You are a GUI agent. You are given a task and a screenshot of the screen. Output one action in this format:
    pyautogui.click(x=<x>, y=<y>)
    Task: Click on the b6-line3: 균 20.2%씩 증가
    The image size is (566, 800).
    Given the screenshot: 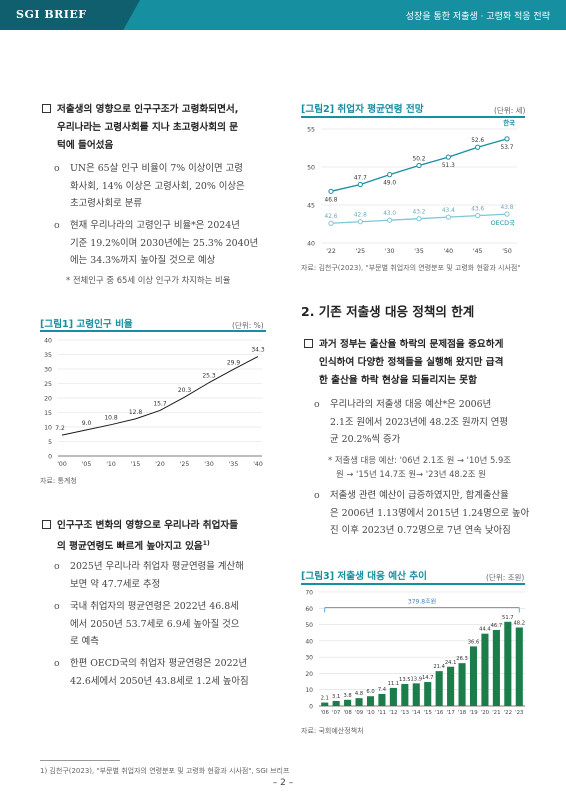 What is the action you would take?
    pyautogui.click(x=365, y=439)
    